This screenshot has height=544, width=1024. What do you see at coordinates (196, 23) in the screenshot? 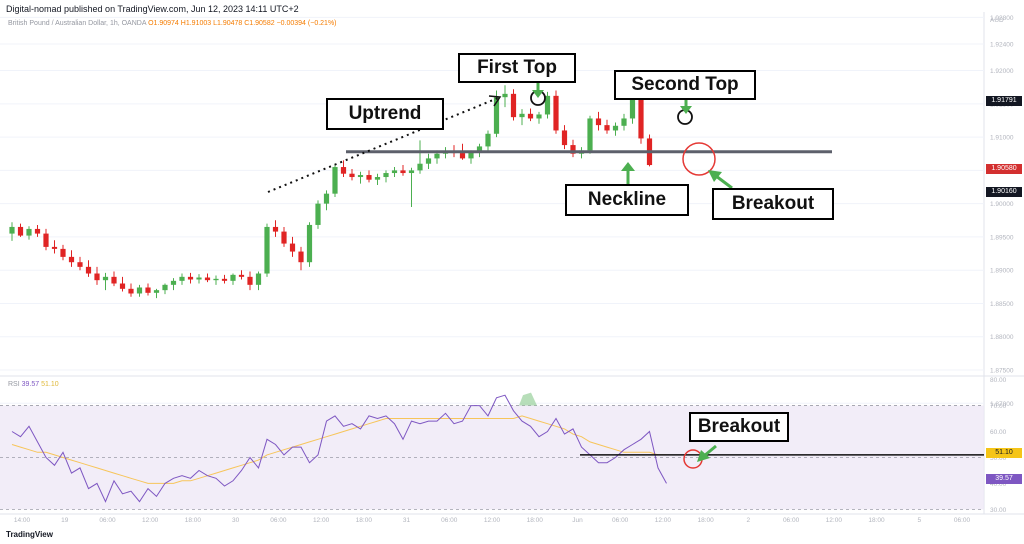
I see `high-value: H1.91003` at bounding box center [196, 23].